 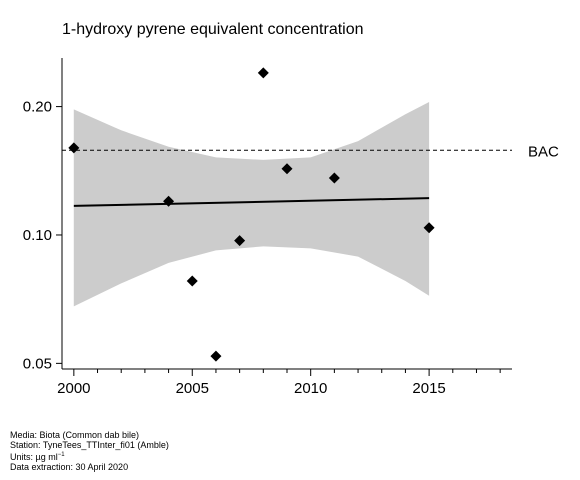 What do you see at coordinates (37, 107) in the screenshot?
I see `y-tick-label: 0.20` at bounding box center [37, 107].